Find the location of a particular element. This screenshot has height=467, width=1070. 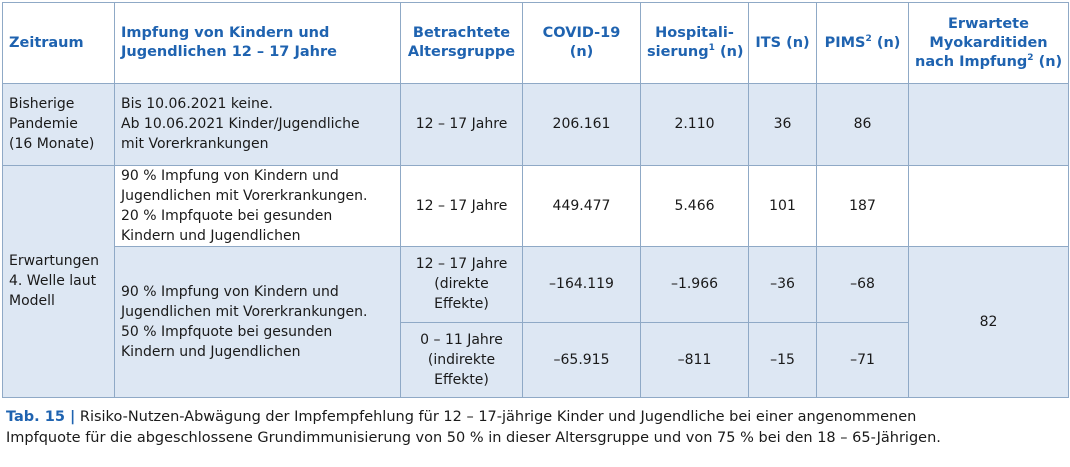

cell-altersgruppe: 12 – 17 Jahre (direkte Effekte) is located at coordinates (461, 284).